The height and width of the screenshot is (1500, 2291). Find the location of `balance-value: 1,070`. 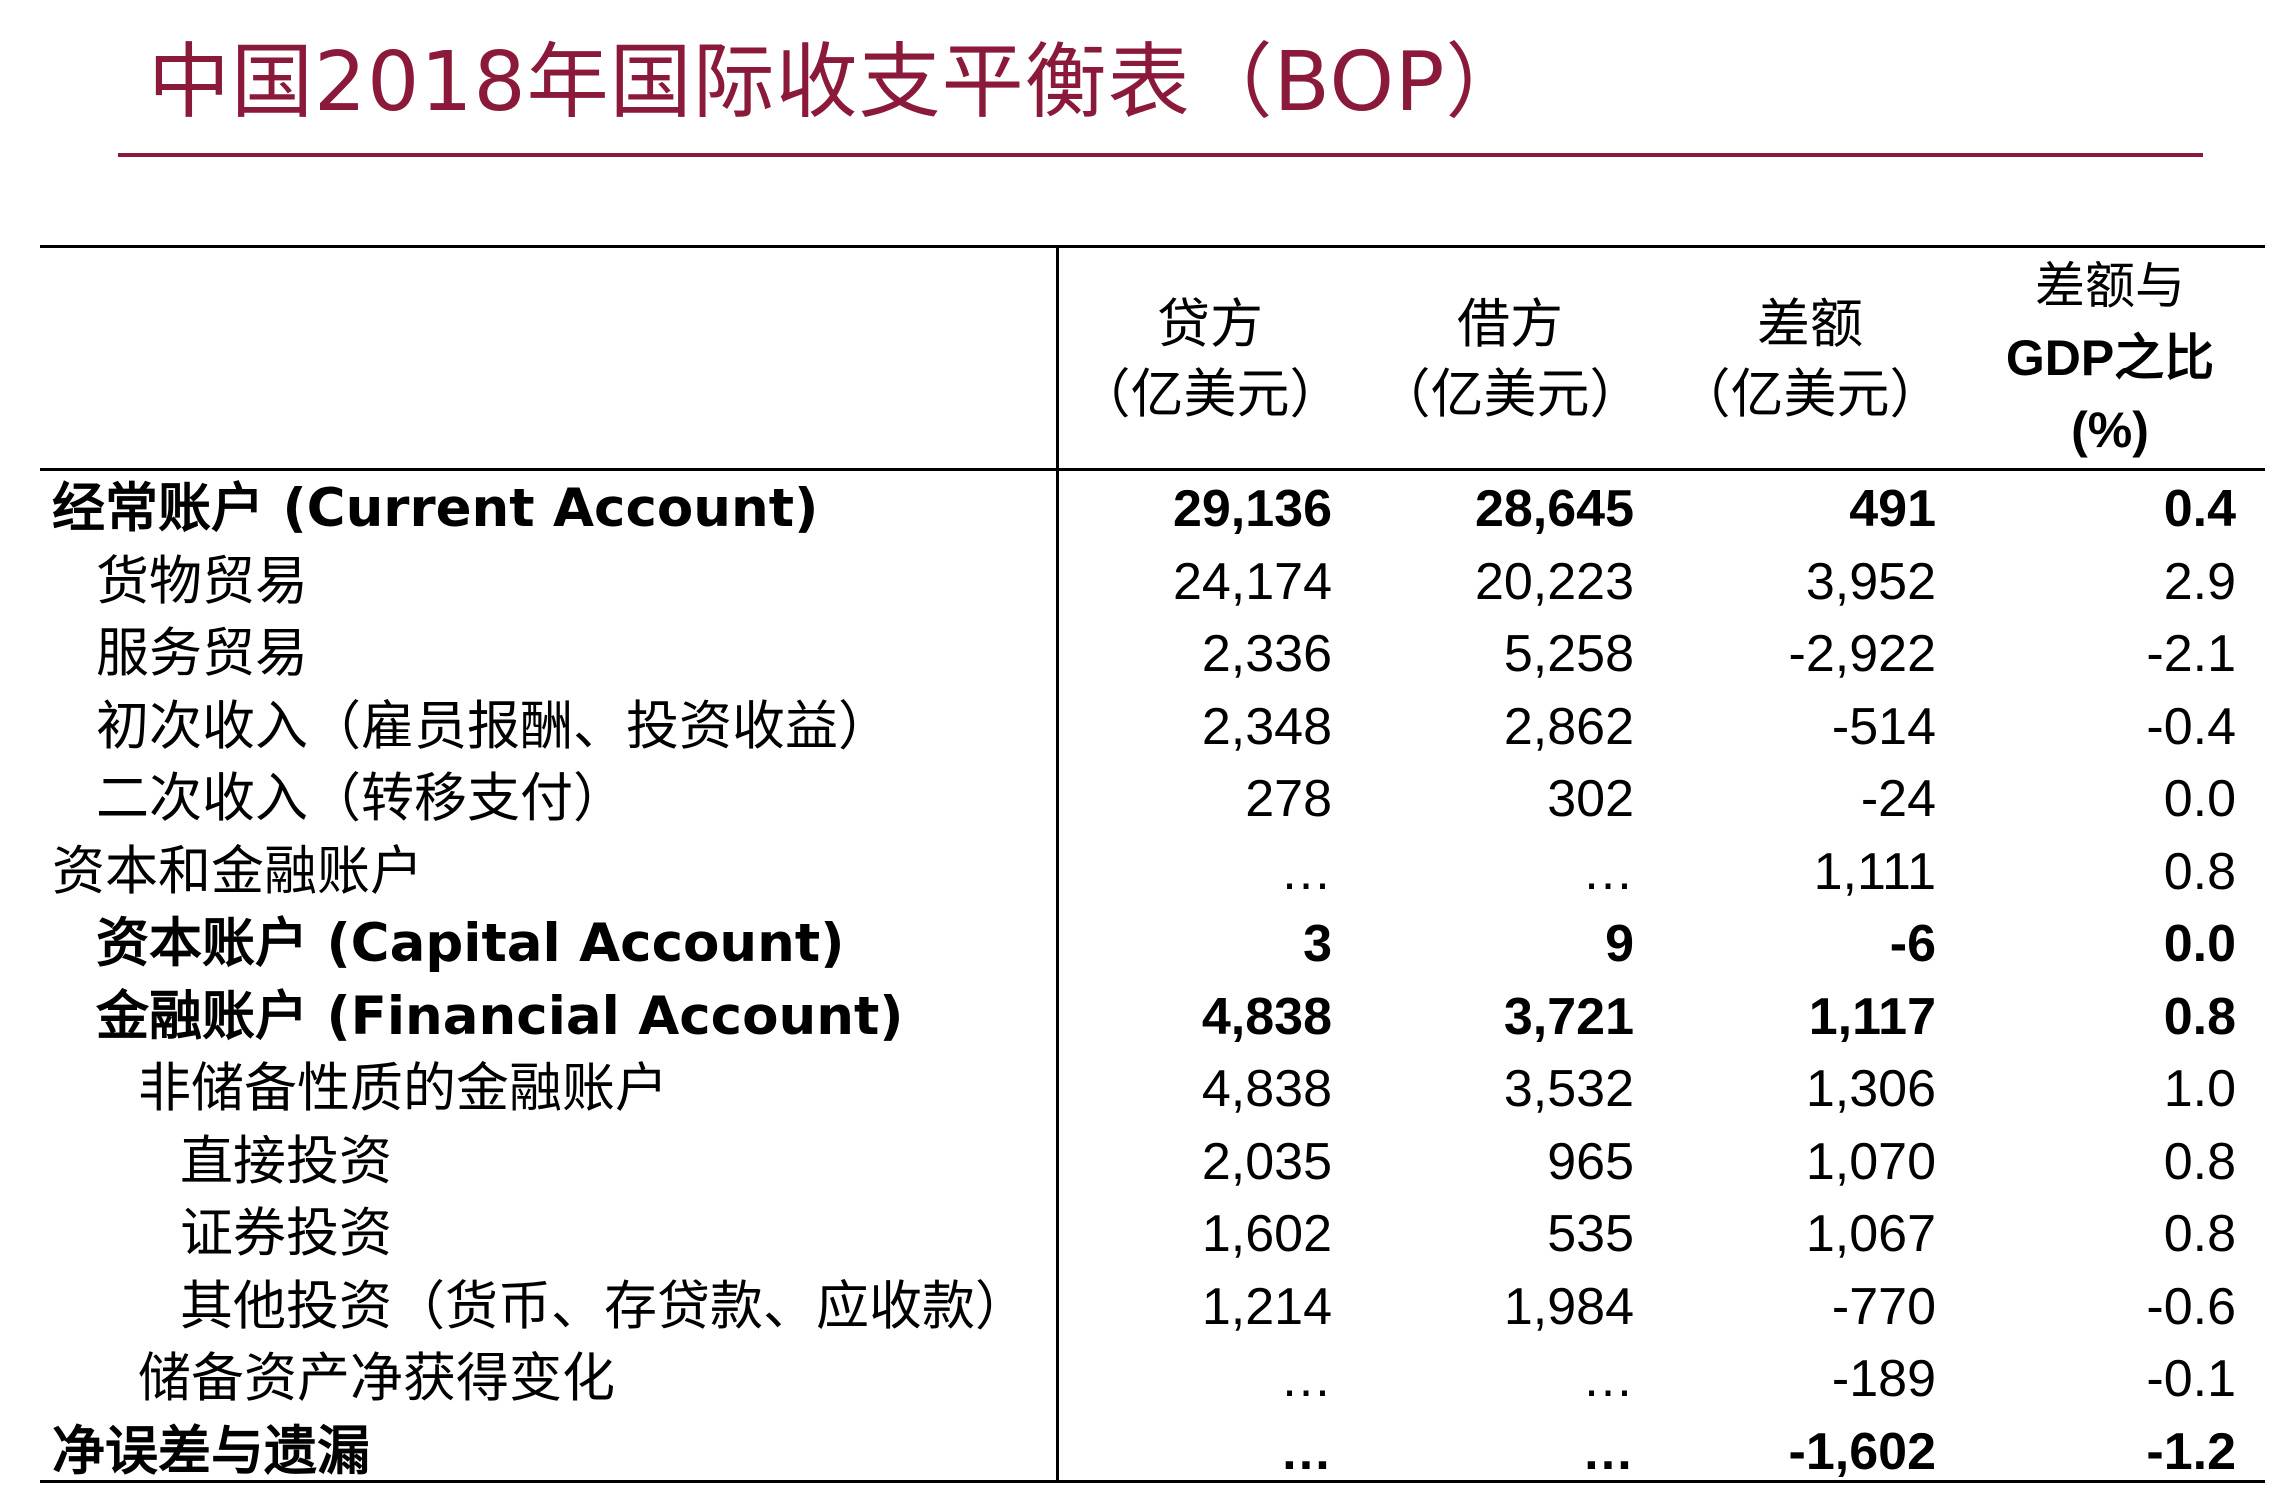

balance-value: 1,070 is located at coordinates (1870, 1161).